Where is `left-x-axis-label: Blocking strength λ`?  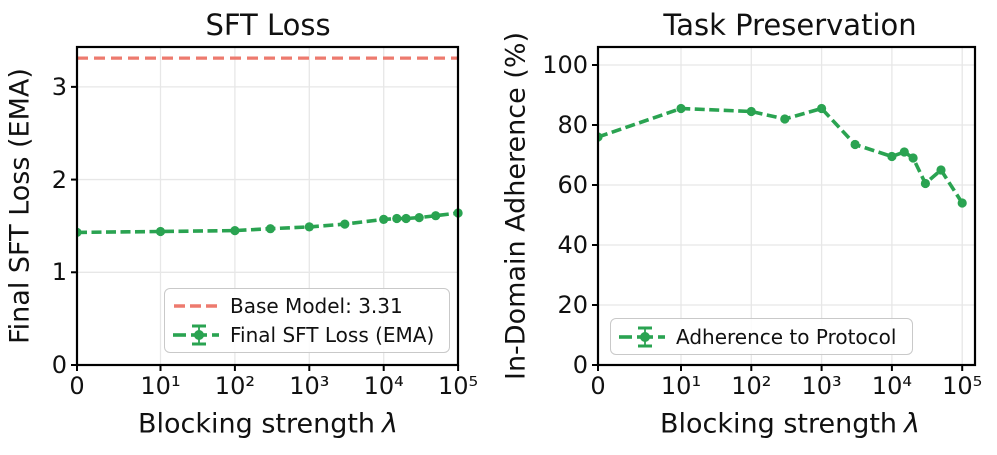 left-x-axis-label: Blocking strength λ is located at coordinates (268, 424).